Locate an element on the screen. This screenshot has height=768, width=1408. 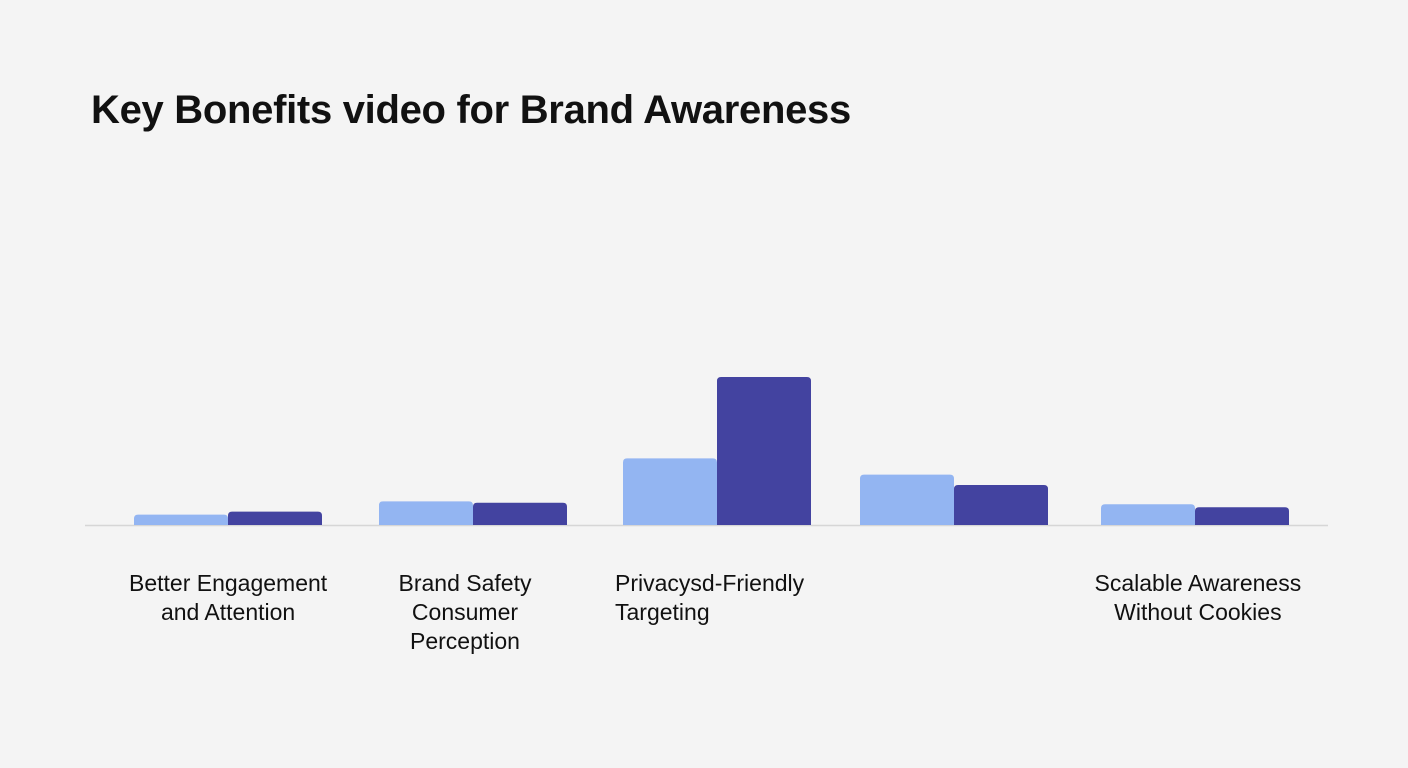
bar-series2-cat4 is located at coordinates (1001, 505).